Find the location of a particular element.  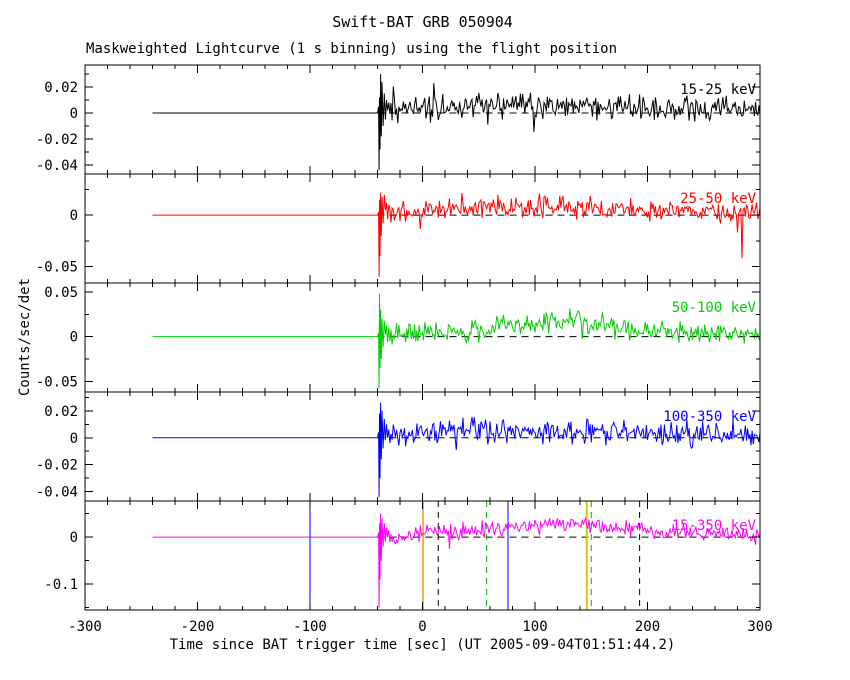

x-tick-label: 200 is located at coordinates (647, 627).